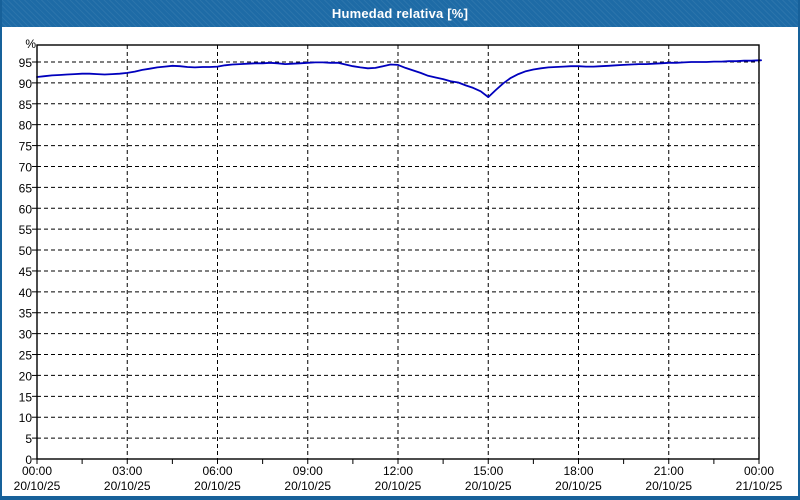 Image resolution: width=800 pixels, height=500 pixels. I want to click on y-tick-label: 0, so click(28, 460).